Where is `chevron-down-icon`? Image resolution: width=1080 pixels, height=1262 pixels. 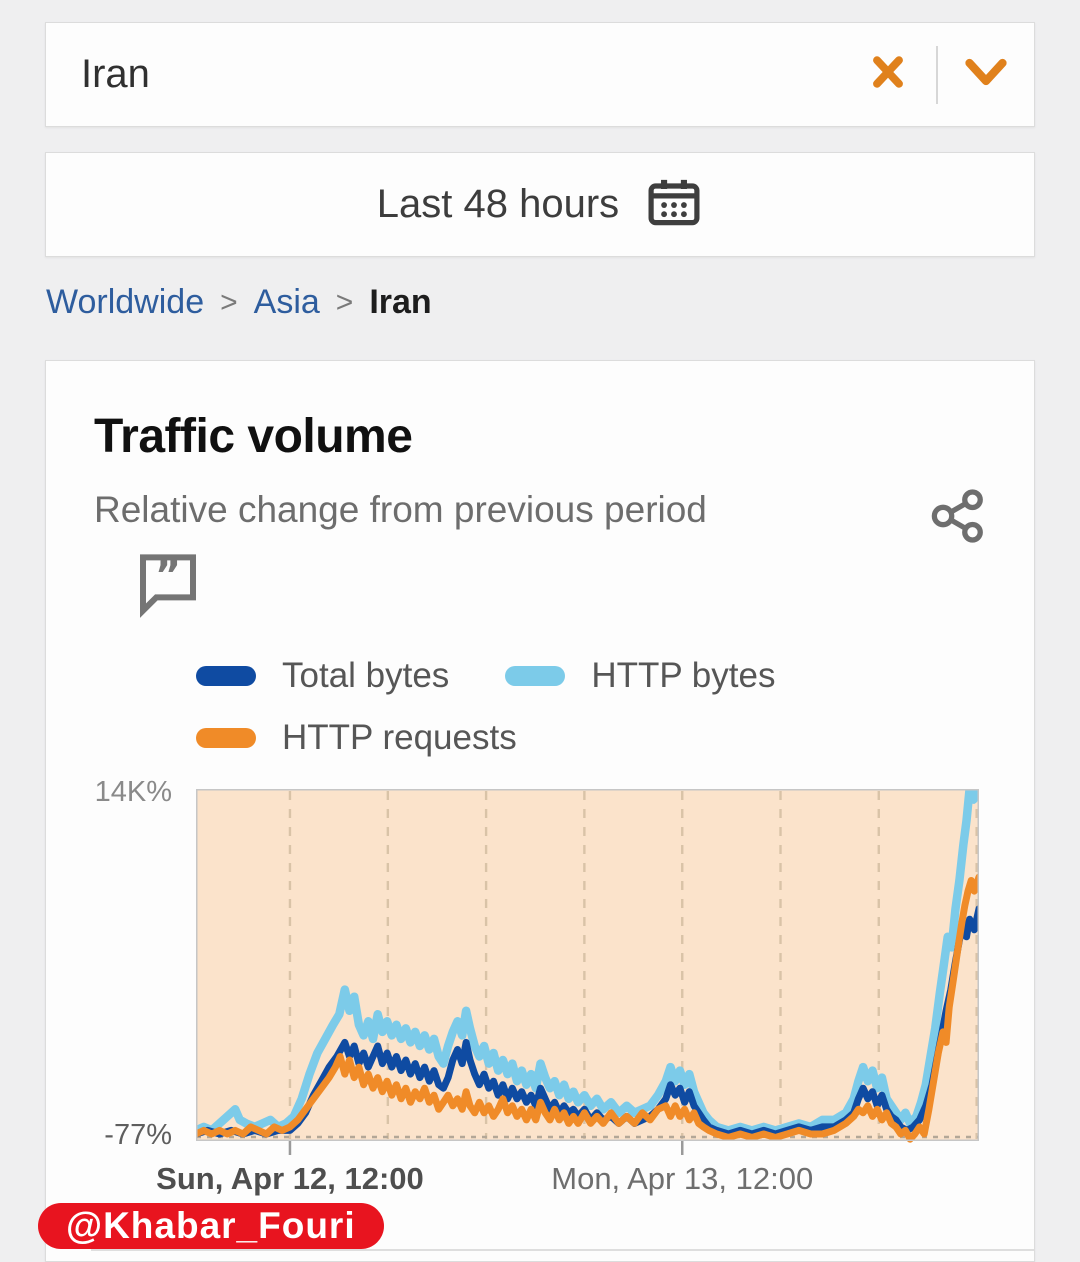 chevron-down-icon is located at coordinates (986, 74).